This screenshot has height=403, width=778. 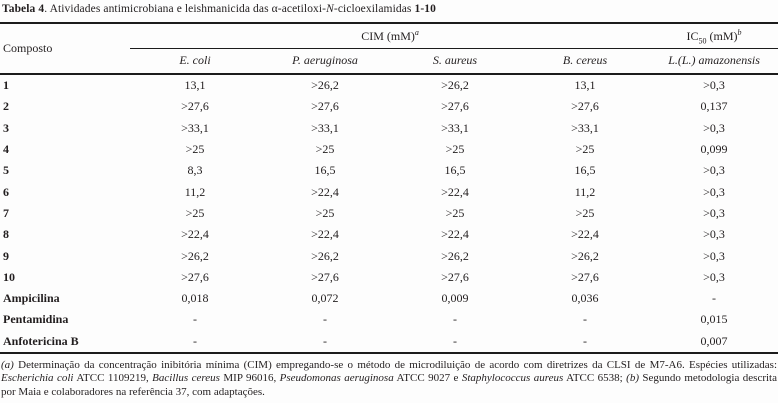 I want to click on compound-label: 6, so click(x=6, y=191).